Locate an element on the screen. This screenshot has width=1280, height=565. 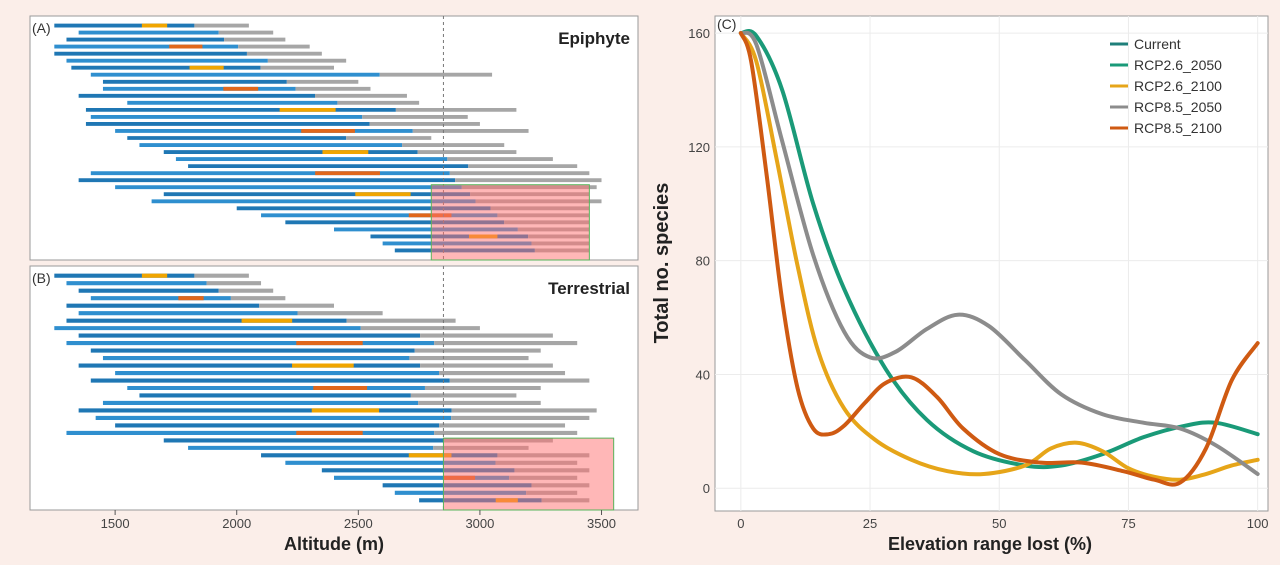
x-tick-label: 1500 is located at coordinates (115, 523).